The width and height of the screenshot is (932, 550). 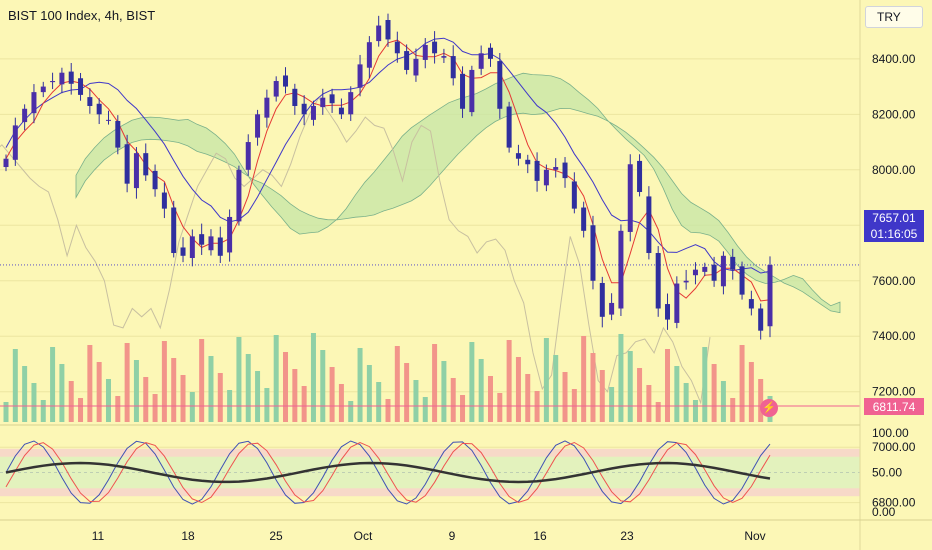 I want to click on price-tick-label: 6800.00, so click(x=894, y=503).